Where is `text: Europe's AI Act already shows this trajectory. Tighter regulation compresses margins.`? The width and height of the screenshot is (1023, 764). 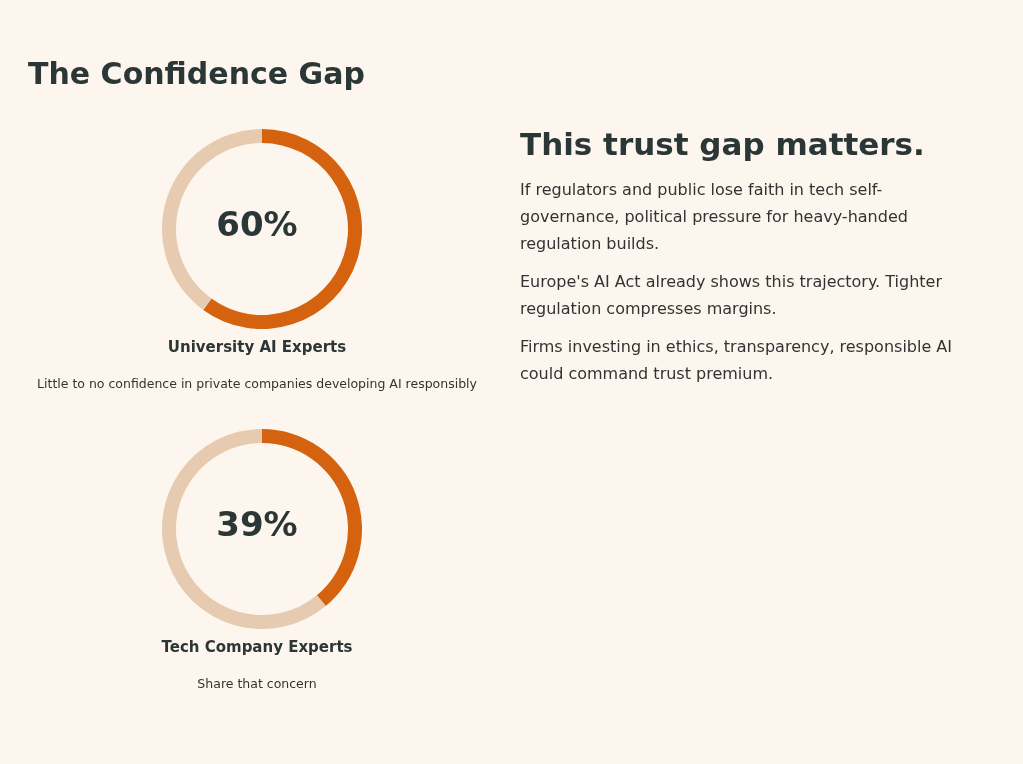
text: Europe's AI Act already shows this trajectory. Tighter regulation compresses margins. is located at coordinates (731, 295).